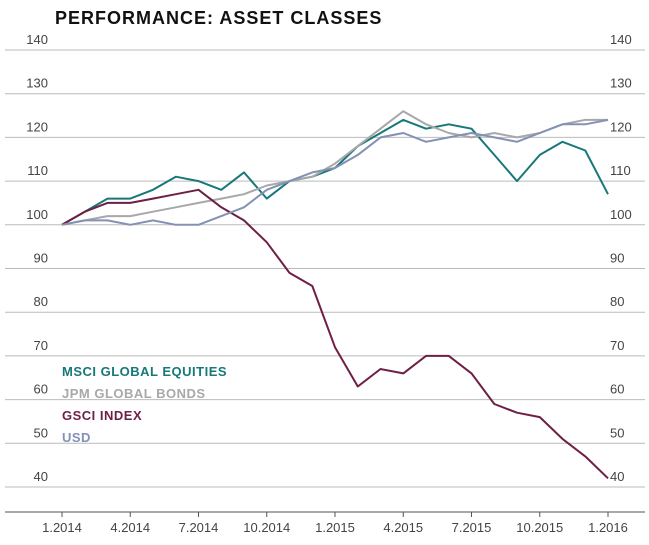 Image resolution: width=649 pixels, height=545 pixels. I want to click on x-tick-label: 10.2014, so click(266, 527).